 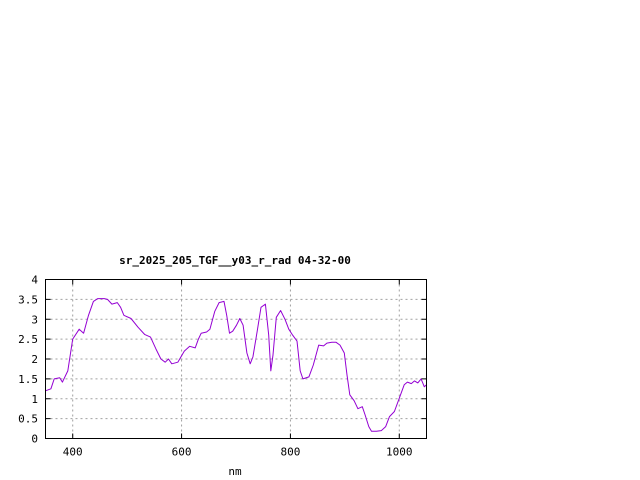 What do you see at coordinates (399, 452) in the screenshot?
I see `x-tick-label: 1000` at bounding box center [399, 452].